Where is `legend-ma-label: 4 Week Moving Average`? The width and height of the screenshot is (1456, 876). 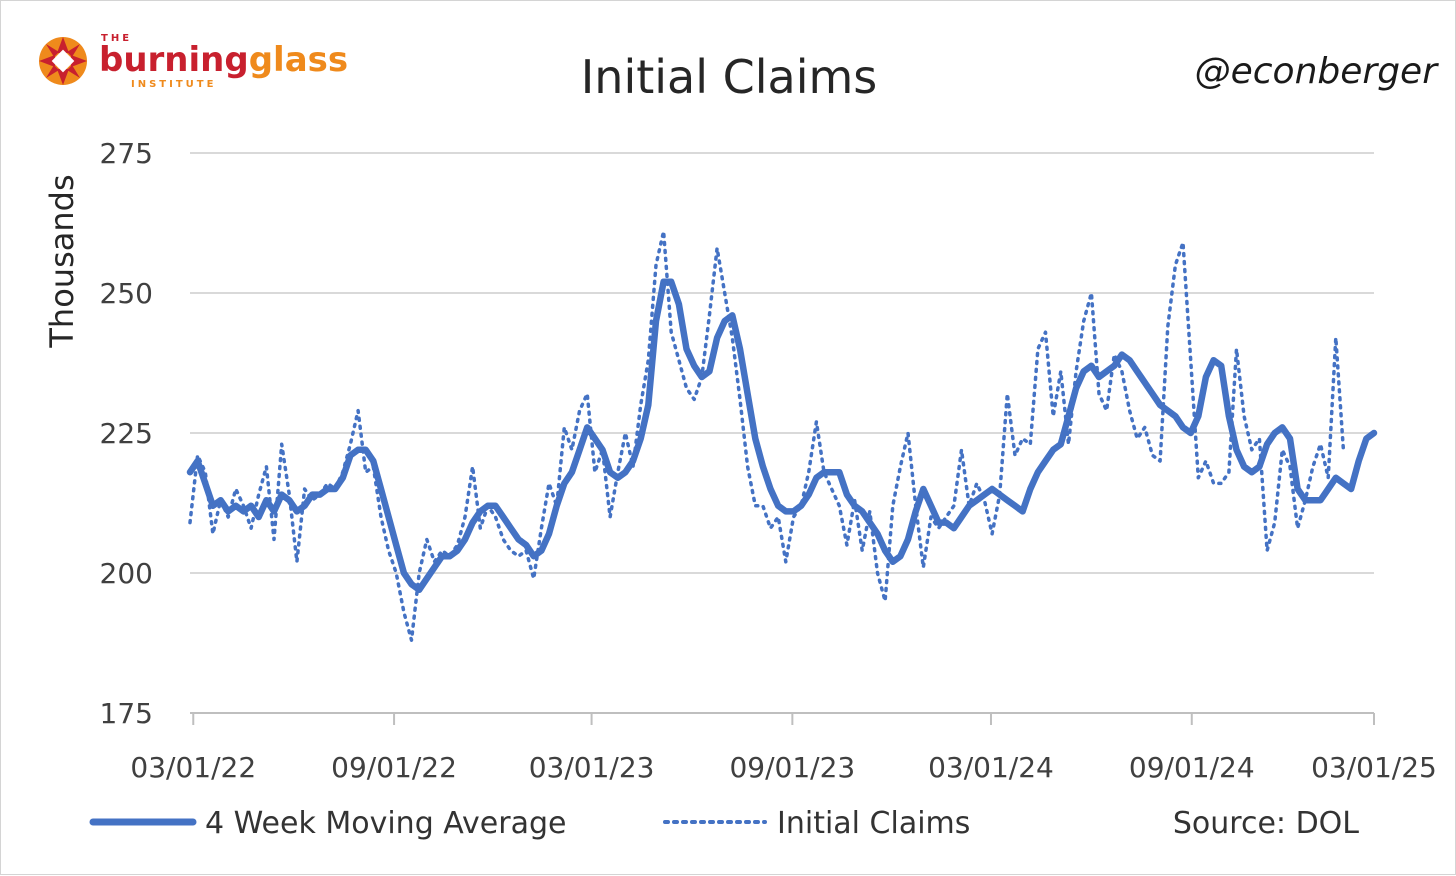
legend-ma-label: 4 Week Moving Average is located at coordinates (385, 823).